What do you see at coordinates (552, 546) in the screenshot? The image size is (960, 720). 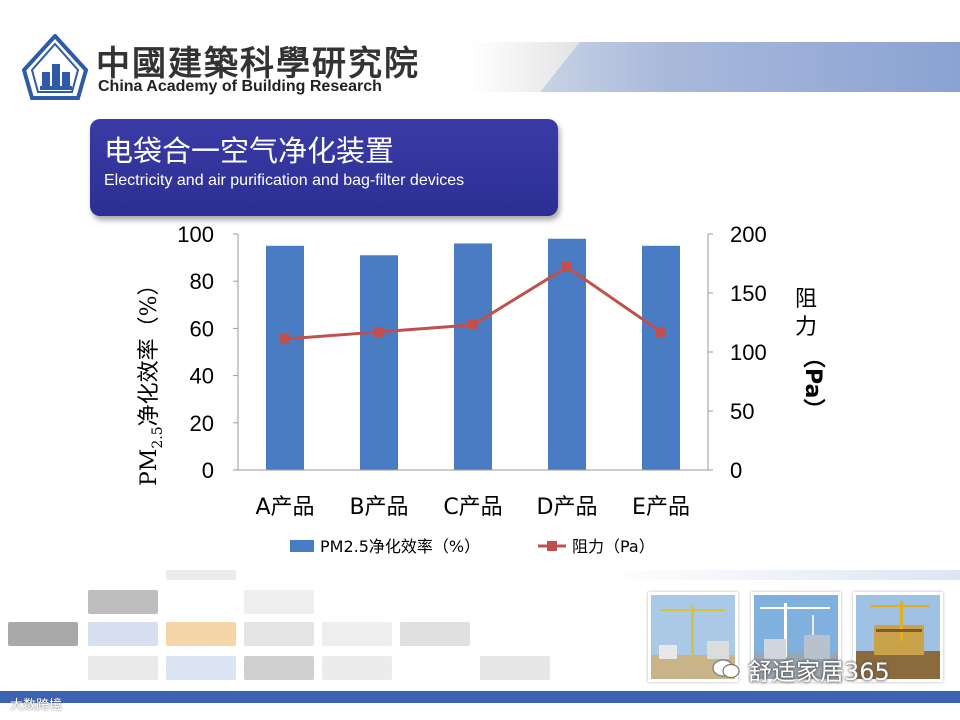 I see `legend-swatch-marker` at bounding box center [552, 546].